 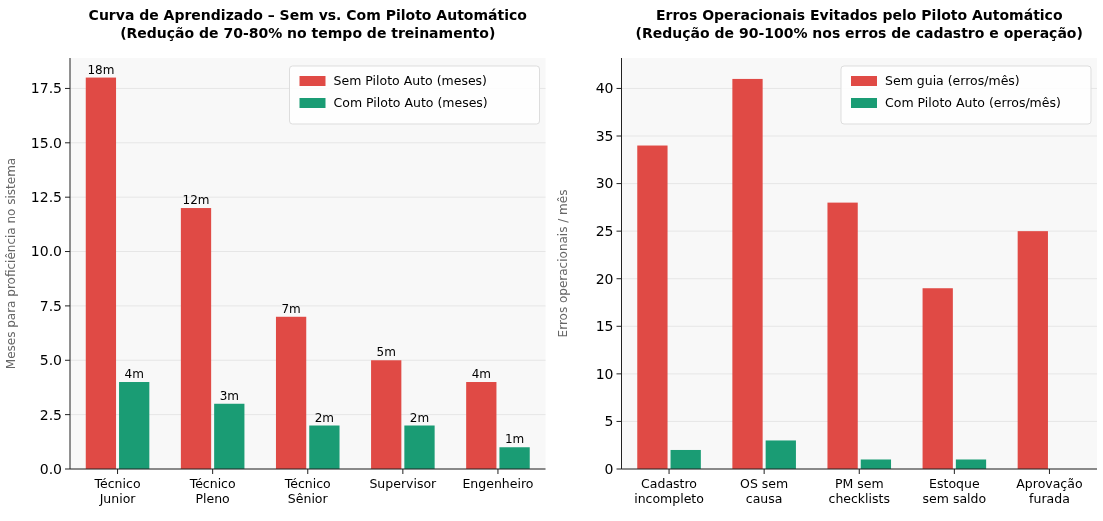 I want to click on y-tick-label: 10.0, so click(x=46, y=251).